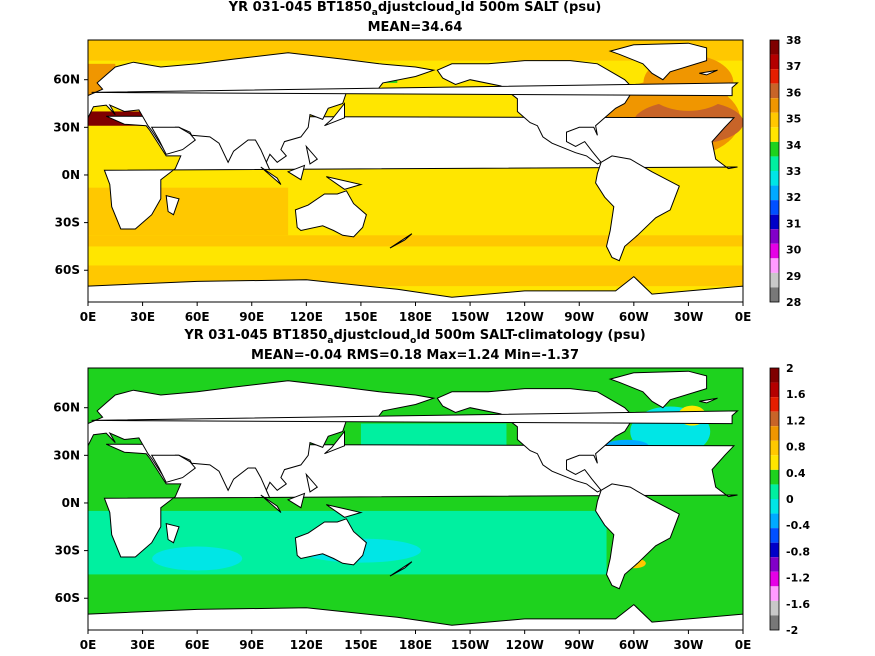  Describe the element at coordinates (796, 473) in the screenshot. I see `colorbar-label: 0.4` at that location.